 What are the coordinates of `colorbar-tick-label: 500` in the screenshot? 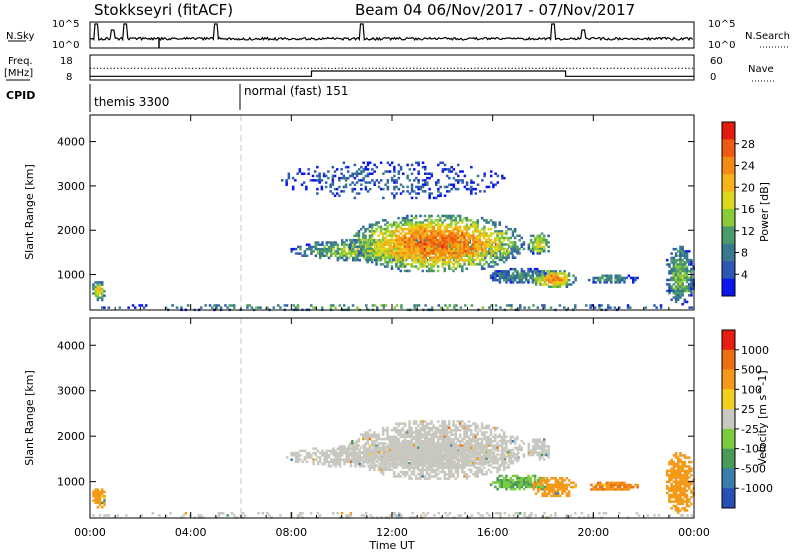 It's located at (751, 370).